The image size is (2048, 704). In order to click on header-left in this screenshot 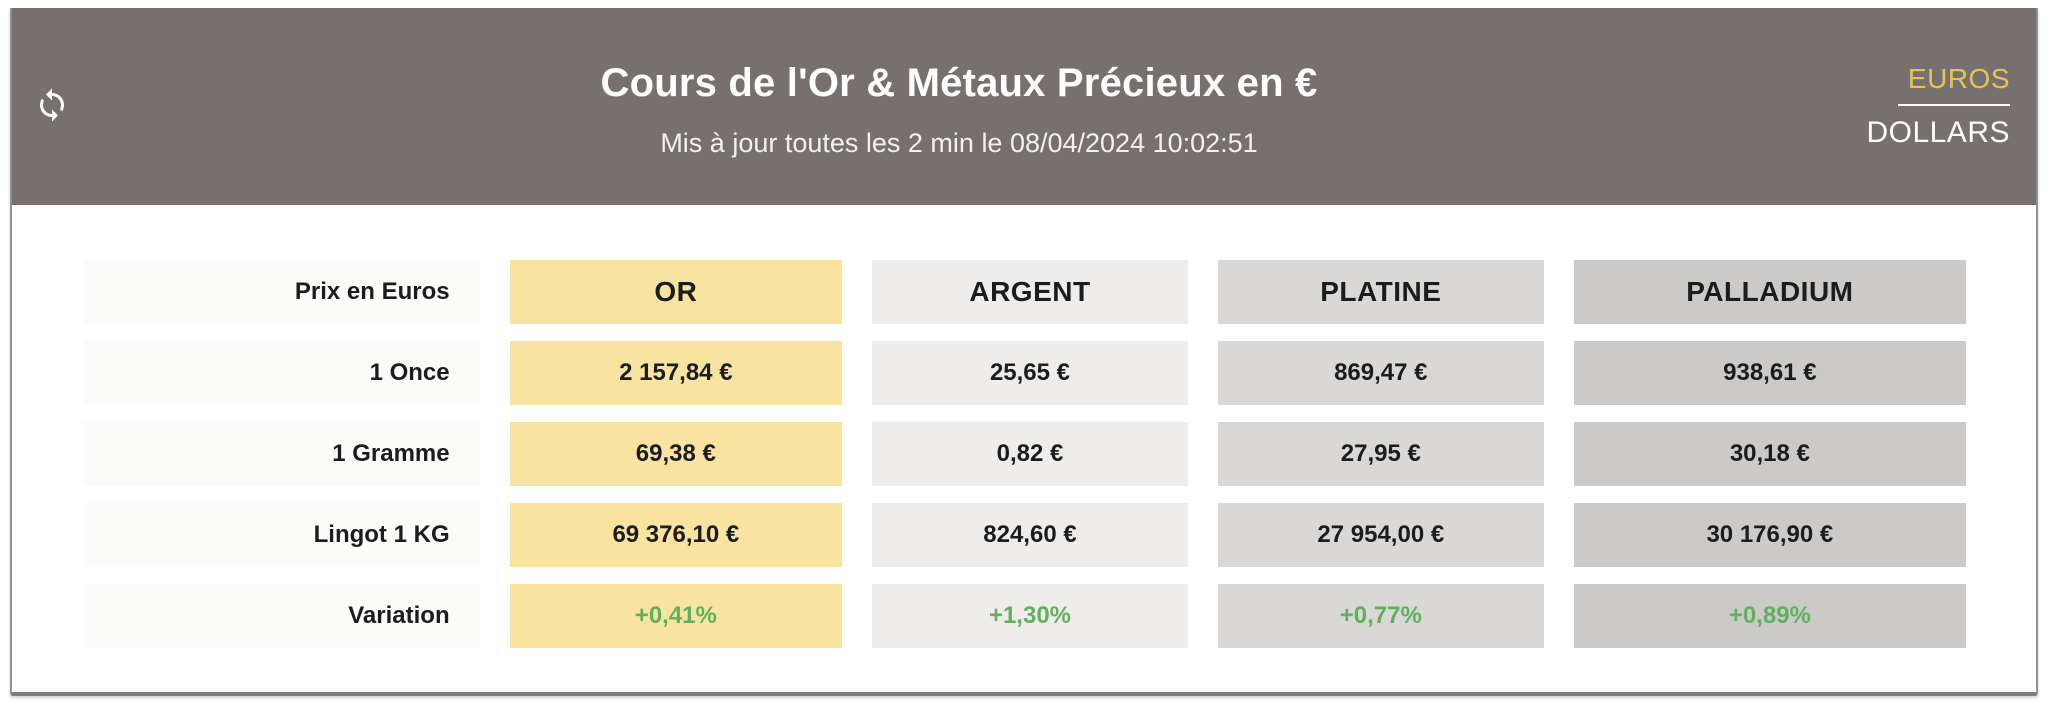, I will do `click(52, 107)`.